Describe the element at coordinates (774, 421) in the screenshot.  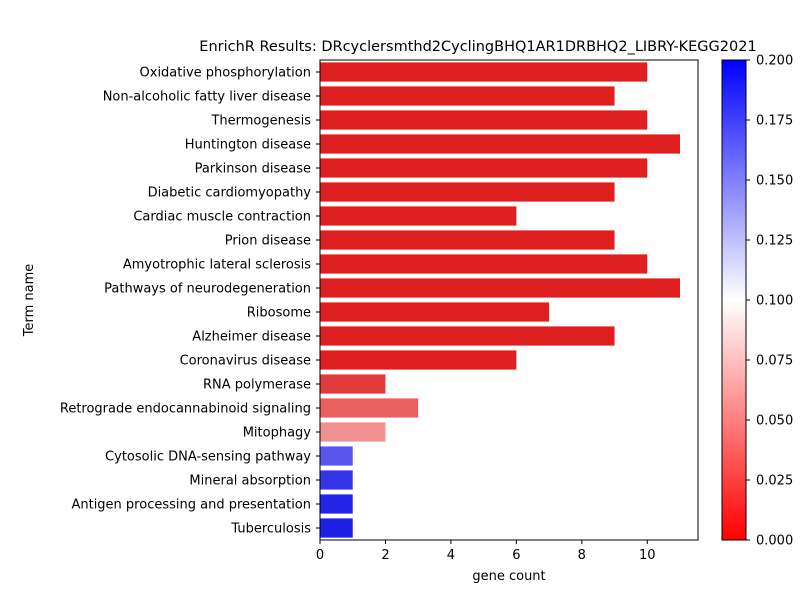
I see `colorbar-tick-label: 0.050` at that location.